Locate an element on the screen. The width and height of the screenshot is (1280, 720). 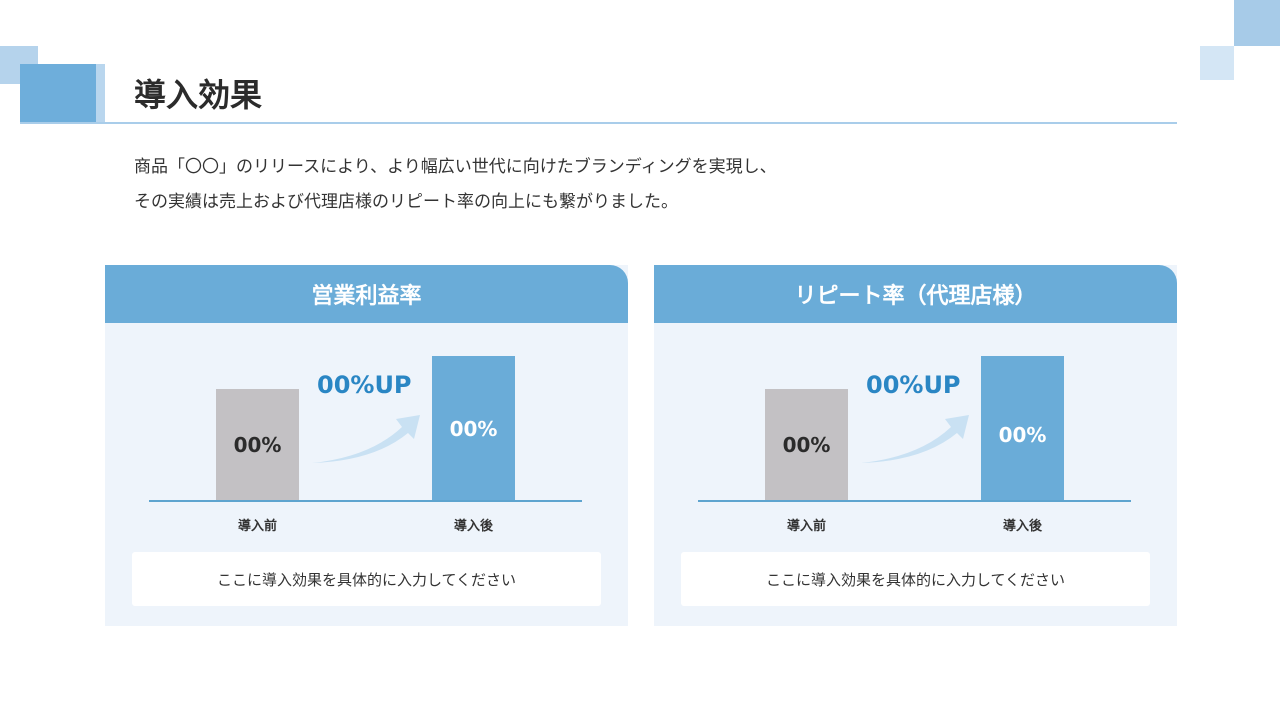
title-divider is located at coordinates (598, 123).